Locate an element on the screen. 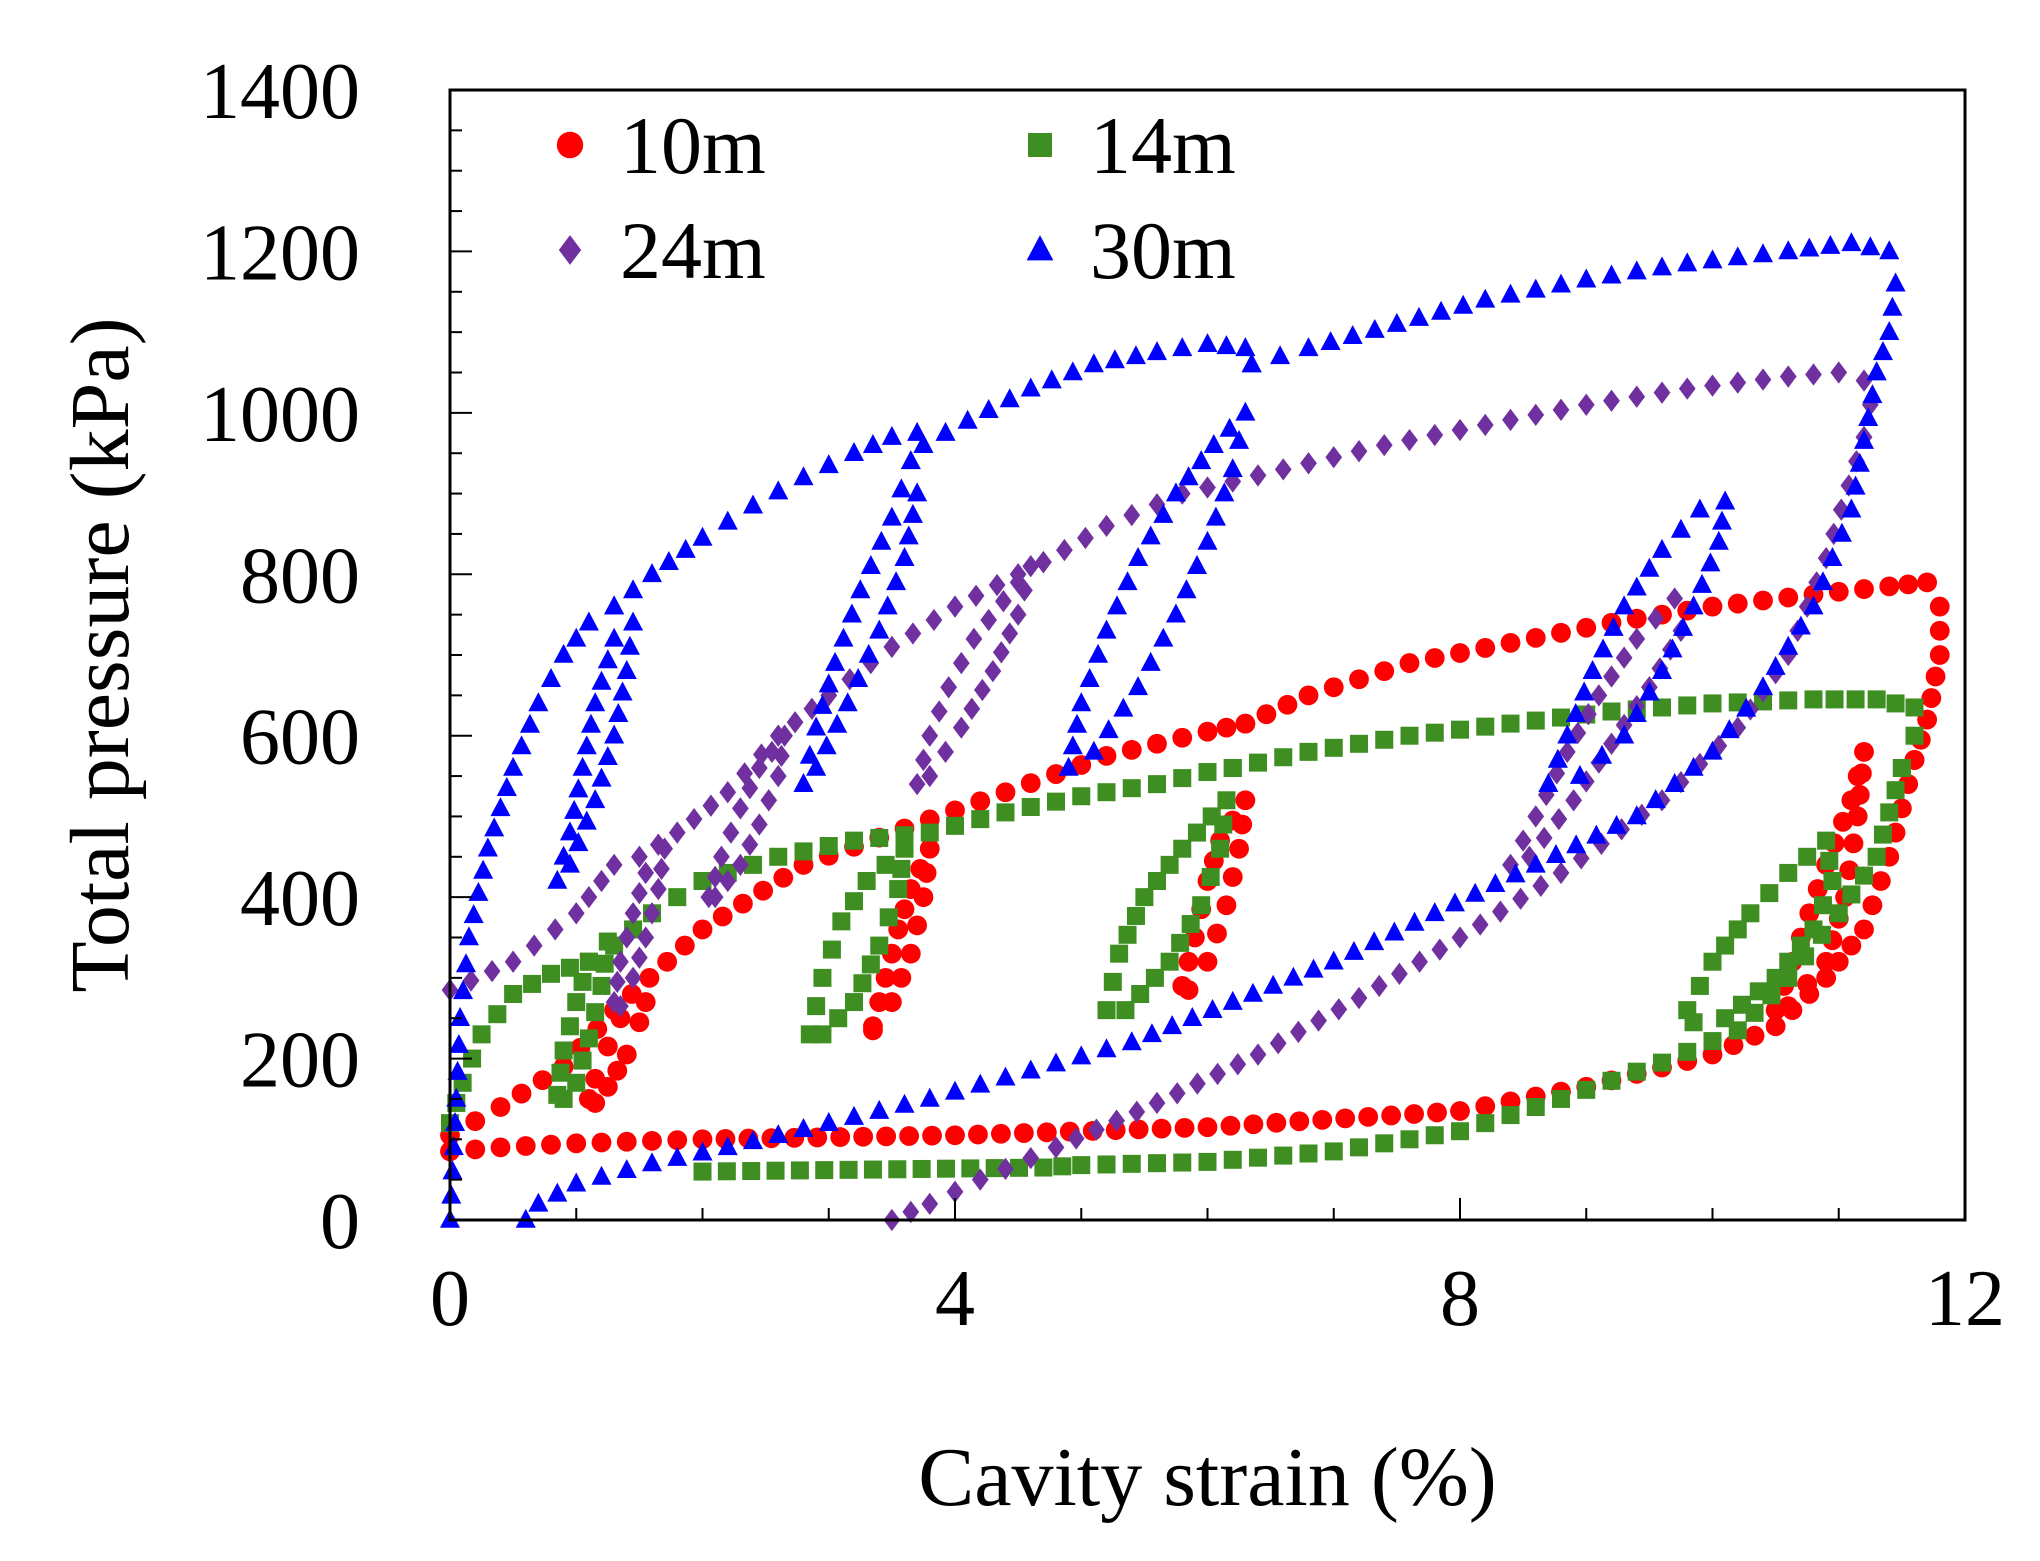 This screenshot has height=1561, width=2040. legend-label: 24m is located at coordinates (693, 250).